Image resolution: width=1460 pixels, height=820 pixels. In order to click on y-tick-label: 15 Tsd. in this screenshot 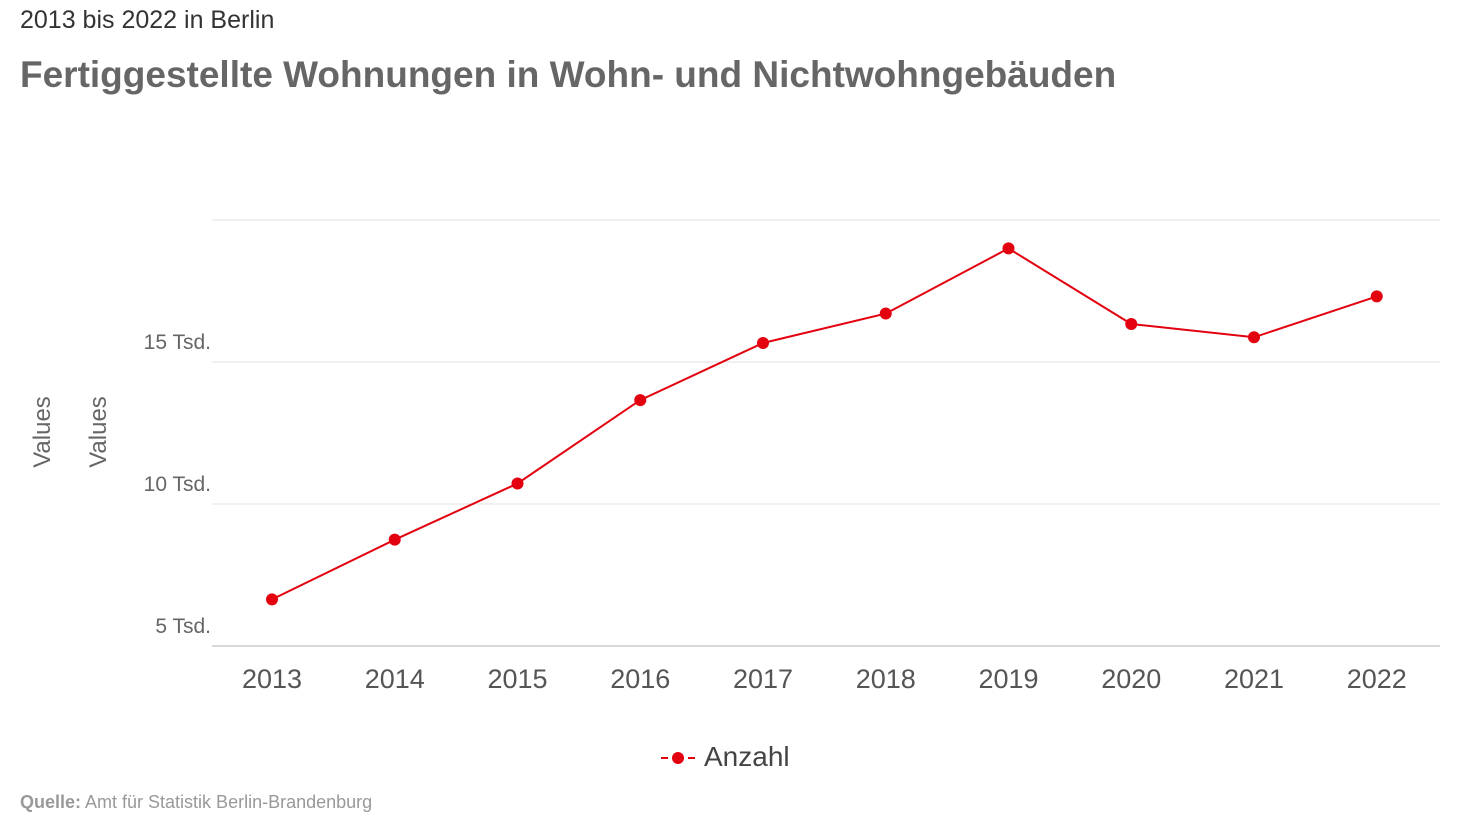, I will do `click(177, 342)`.